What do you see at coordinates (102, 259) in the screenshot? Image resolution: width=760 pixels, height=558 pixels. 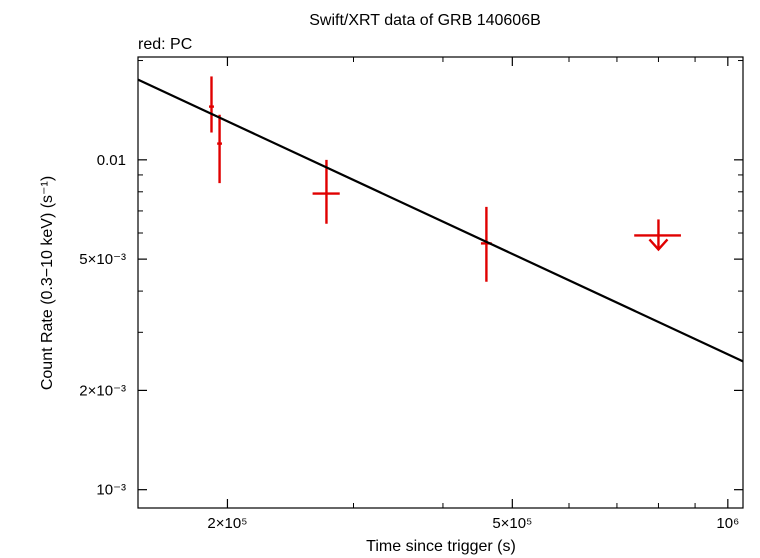 I see `y-tick-label: 5×10⁻³` at bounding box center [102, 259].